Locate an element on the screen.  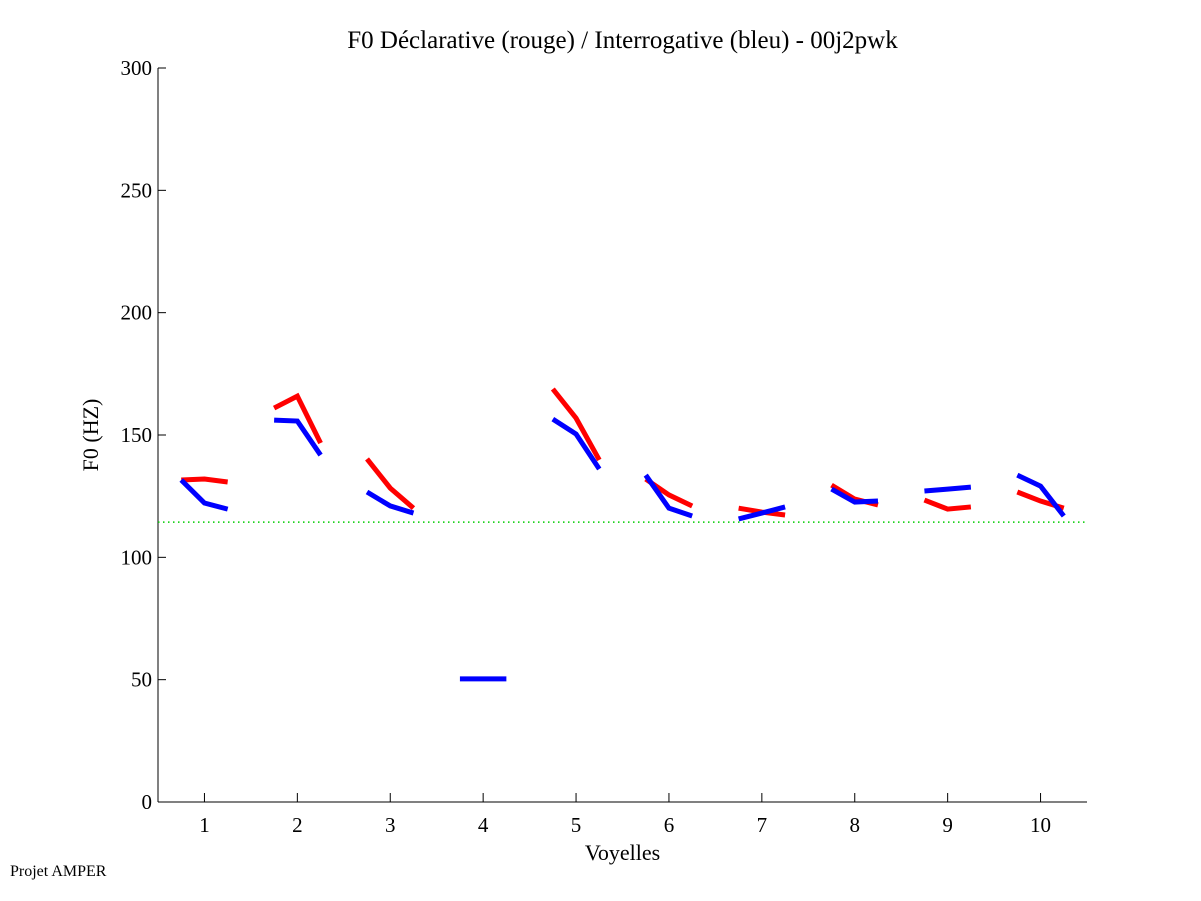
y-tick-label: 300 is located at coordinates (137, 68).